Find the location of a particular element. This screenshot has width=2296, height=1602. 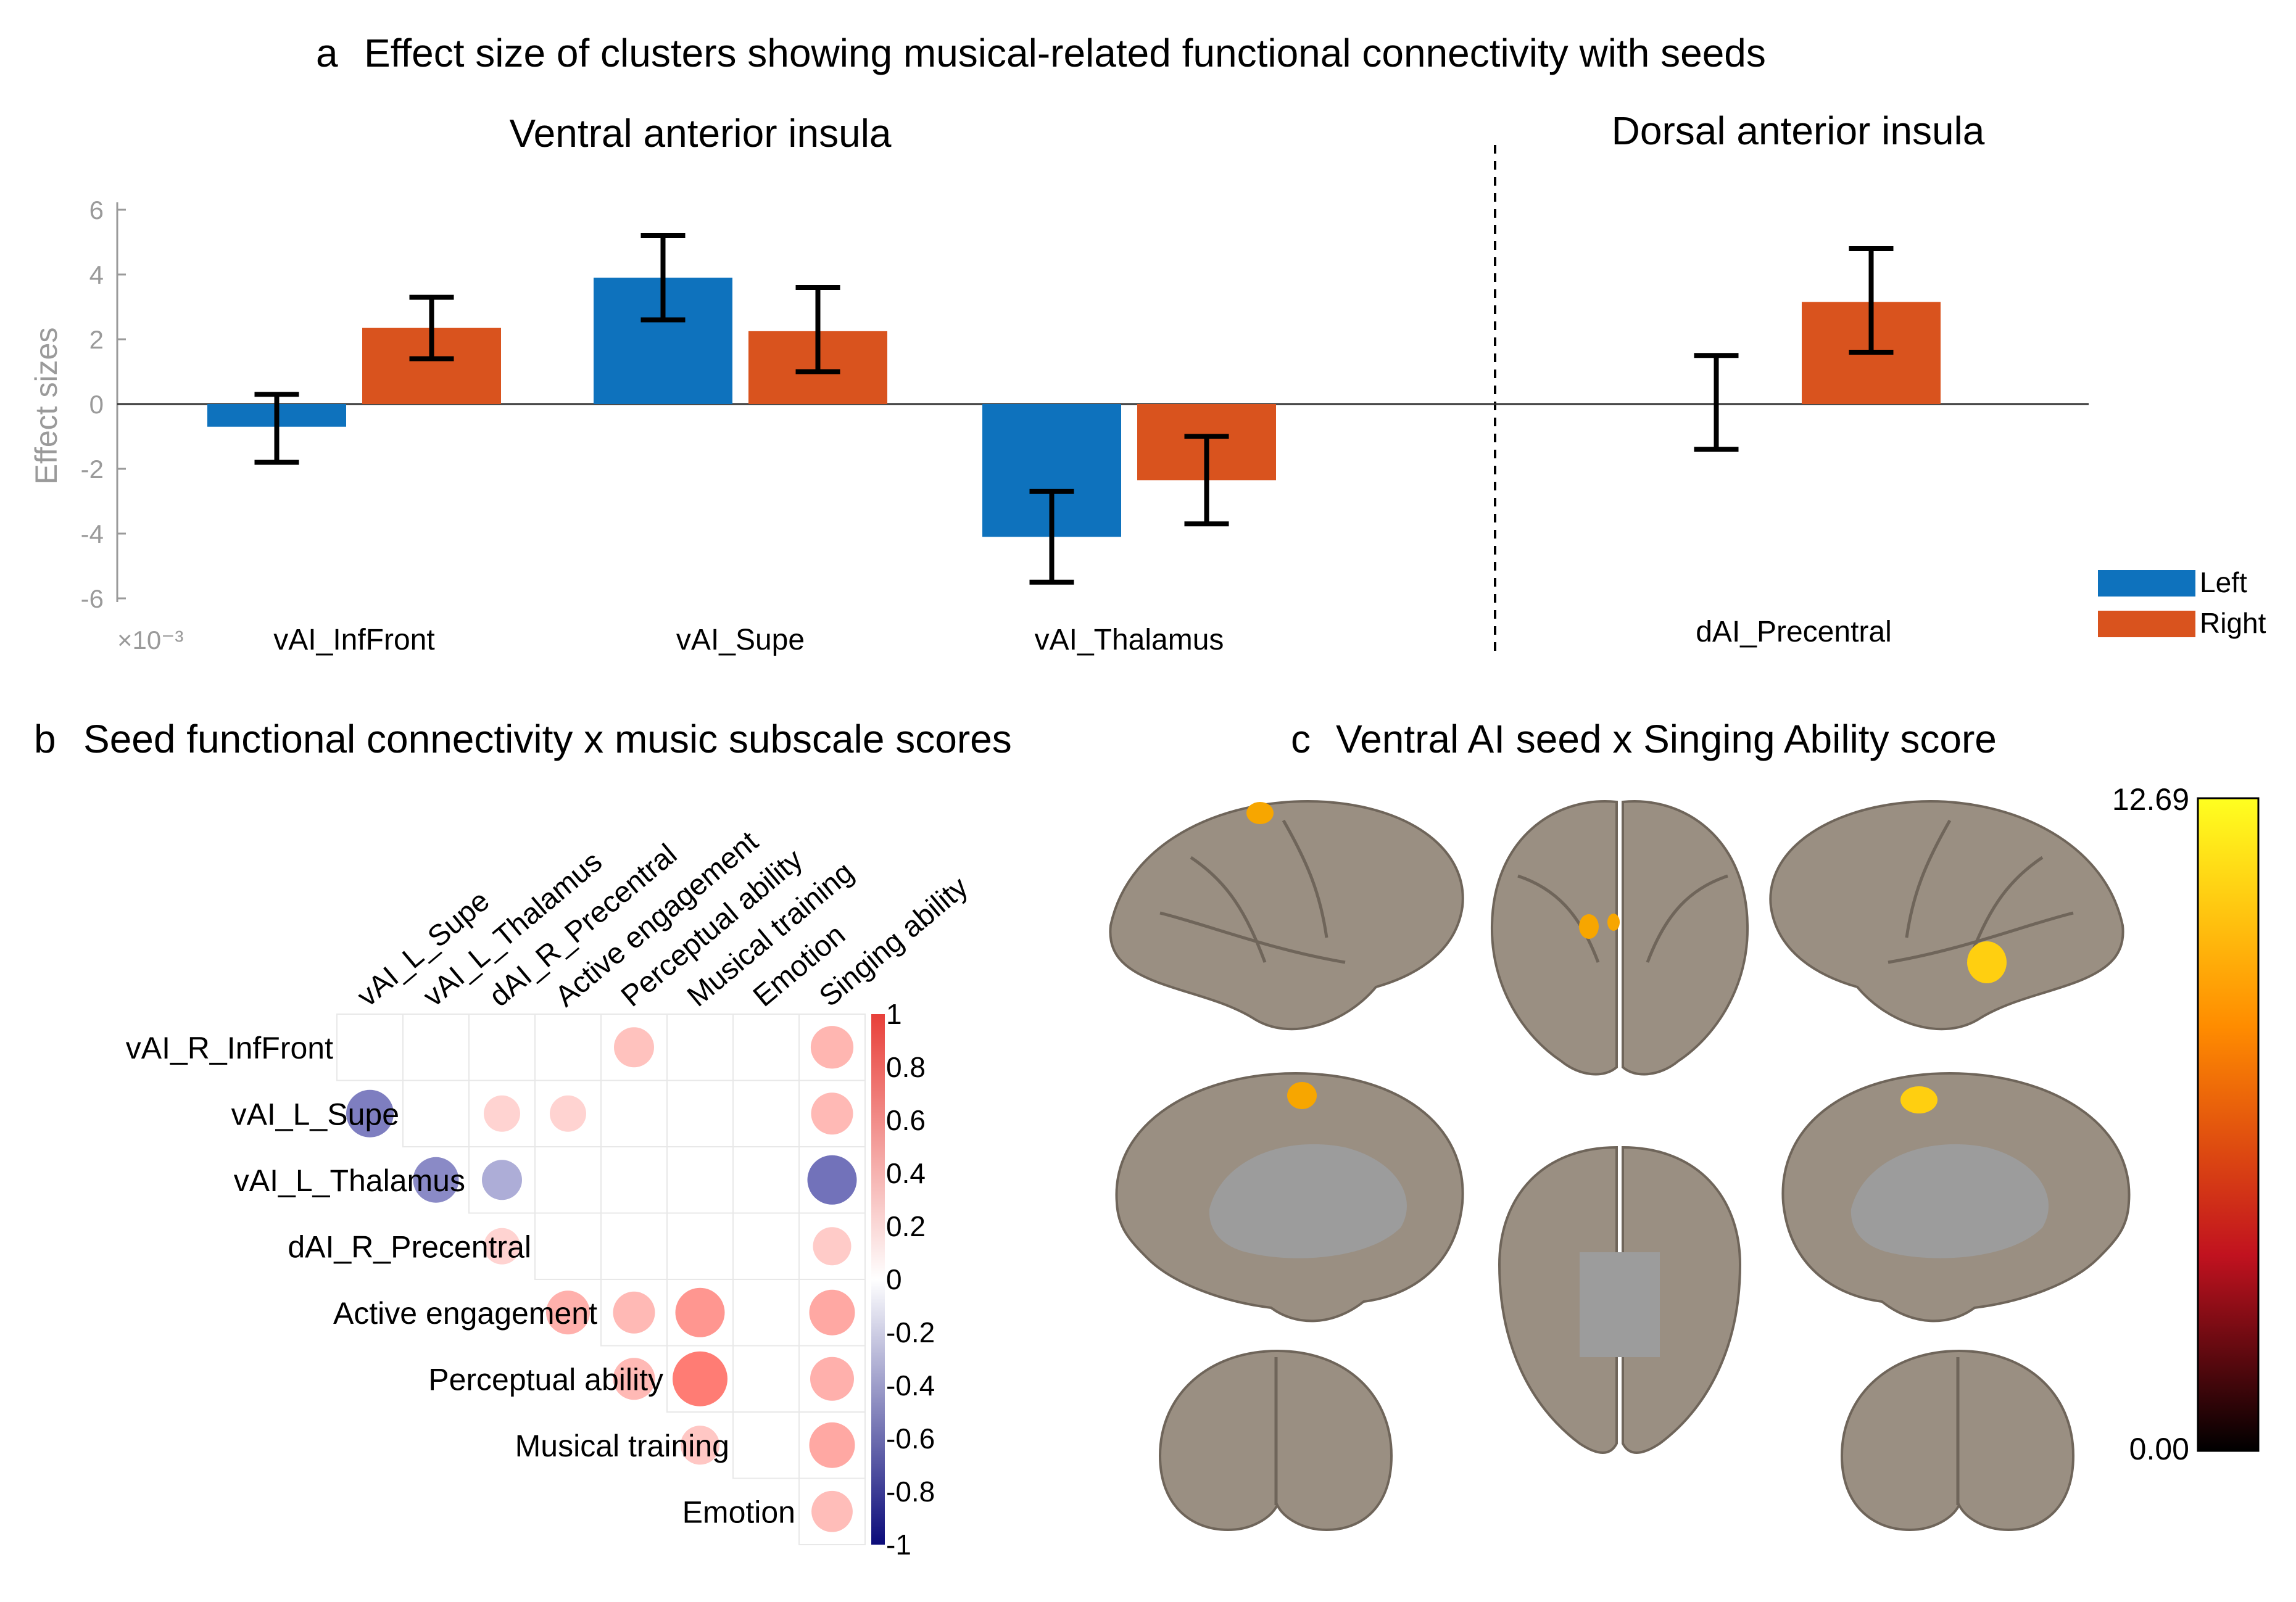

row-label: vAI_R_InfFront is located at coordinates (229, 1048).